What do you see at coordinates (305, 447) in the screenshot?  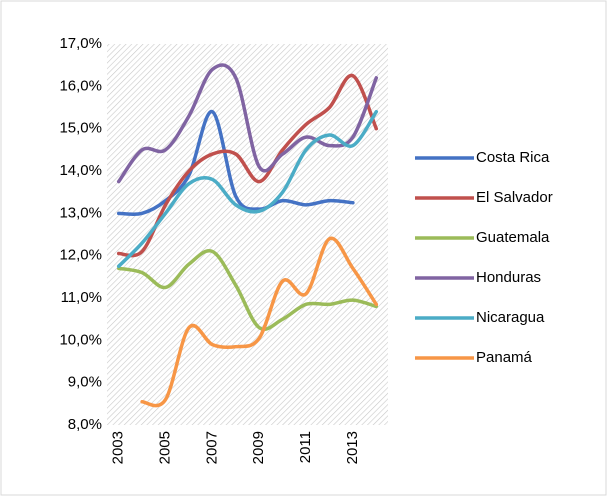 I see `x-tick-label: 2011` at bounding box center [305, 447].